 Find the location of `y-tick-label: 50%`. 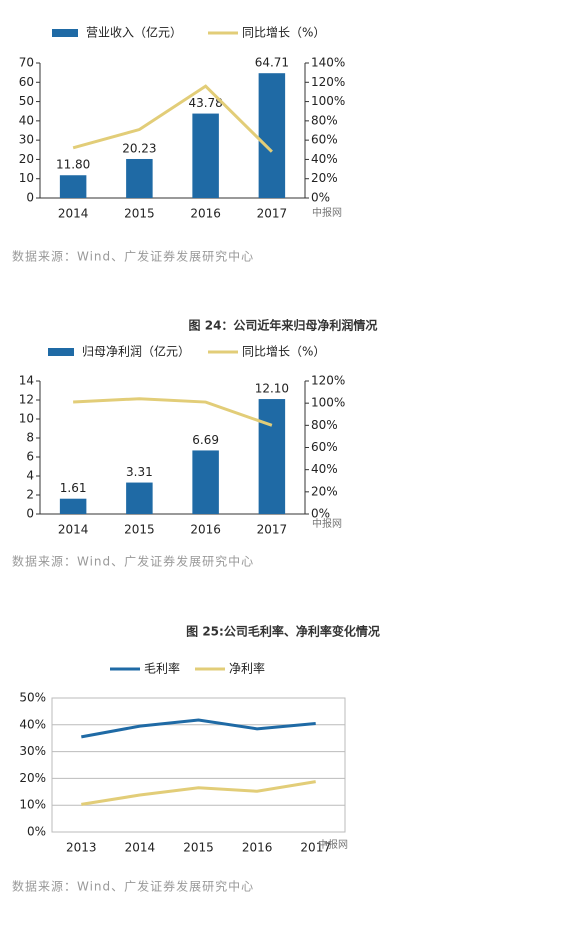

y-tick-label: 50% is located at coordinates (32, 698).